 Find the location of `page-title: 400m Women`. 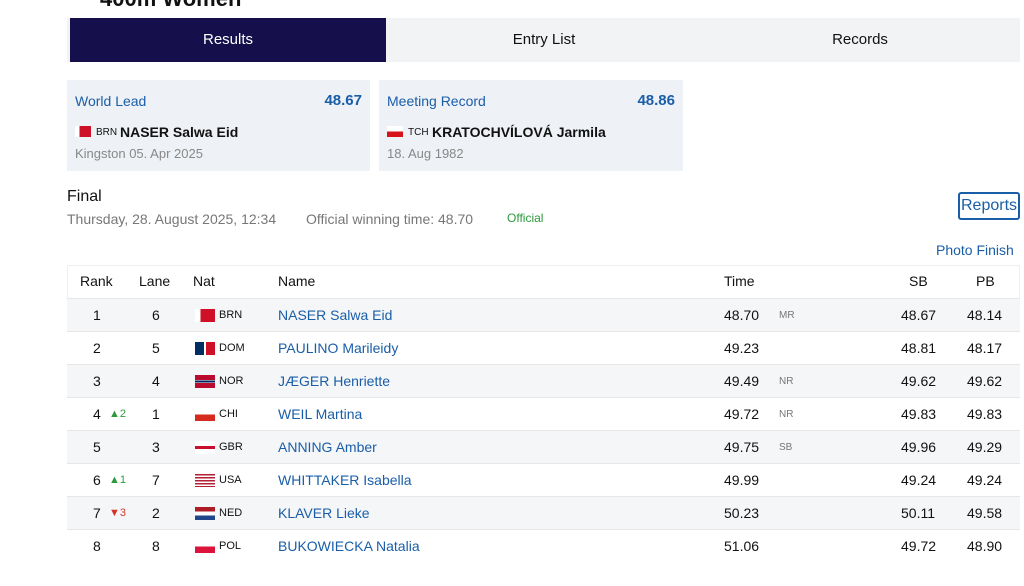

page-title: 400m Women is located at coordinates (170, 6).